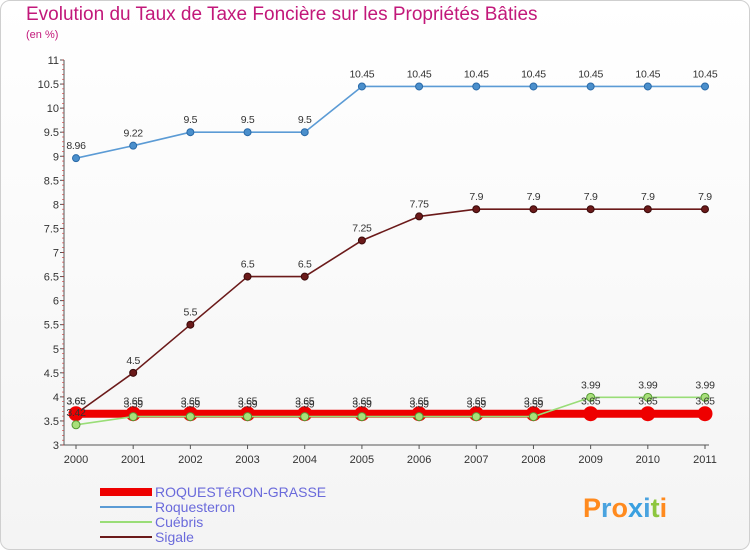 Image resolution: width=750 pixels, height=550 pixels. What do you see at coordinates (179, 522) in the screenshot?
I see `legend-label: Cuébris` at bounding box center [179, 522].